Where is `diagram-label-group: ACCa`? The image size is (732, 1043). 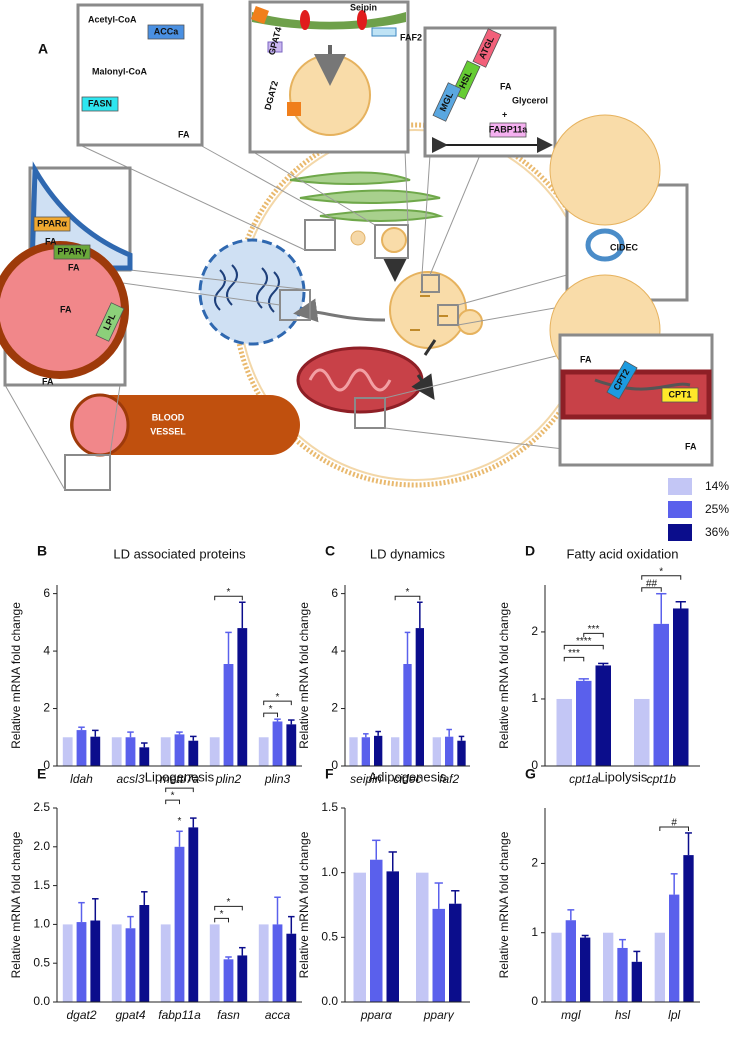 diagram-label-group: ACCa is located at coordinates (166, 32).